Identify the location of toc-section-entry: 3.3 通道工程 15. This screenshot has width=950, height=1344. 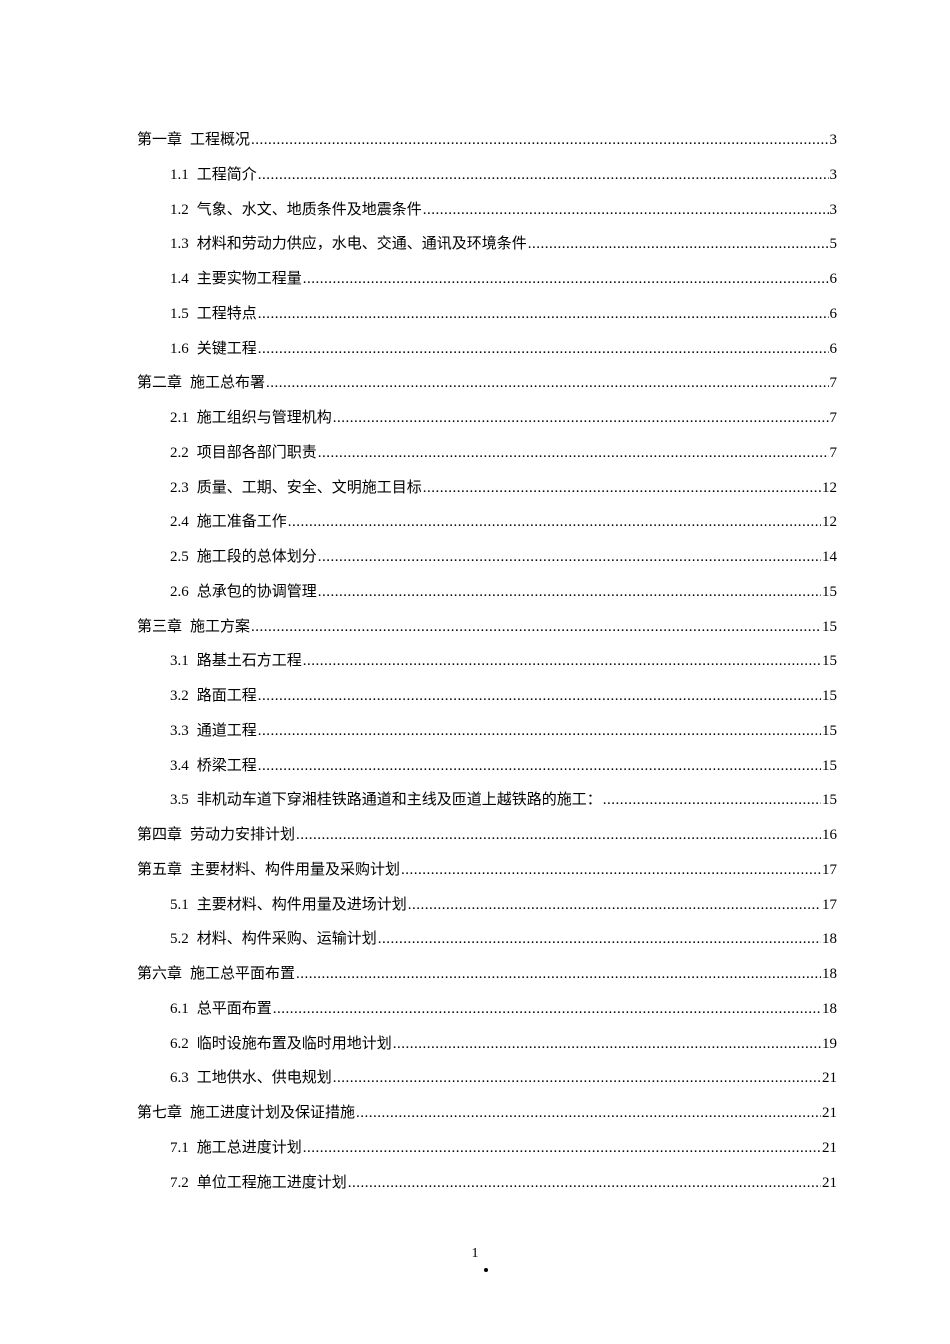
(487, 736).